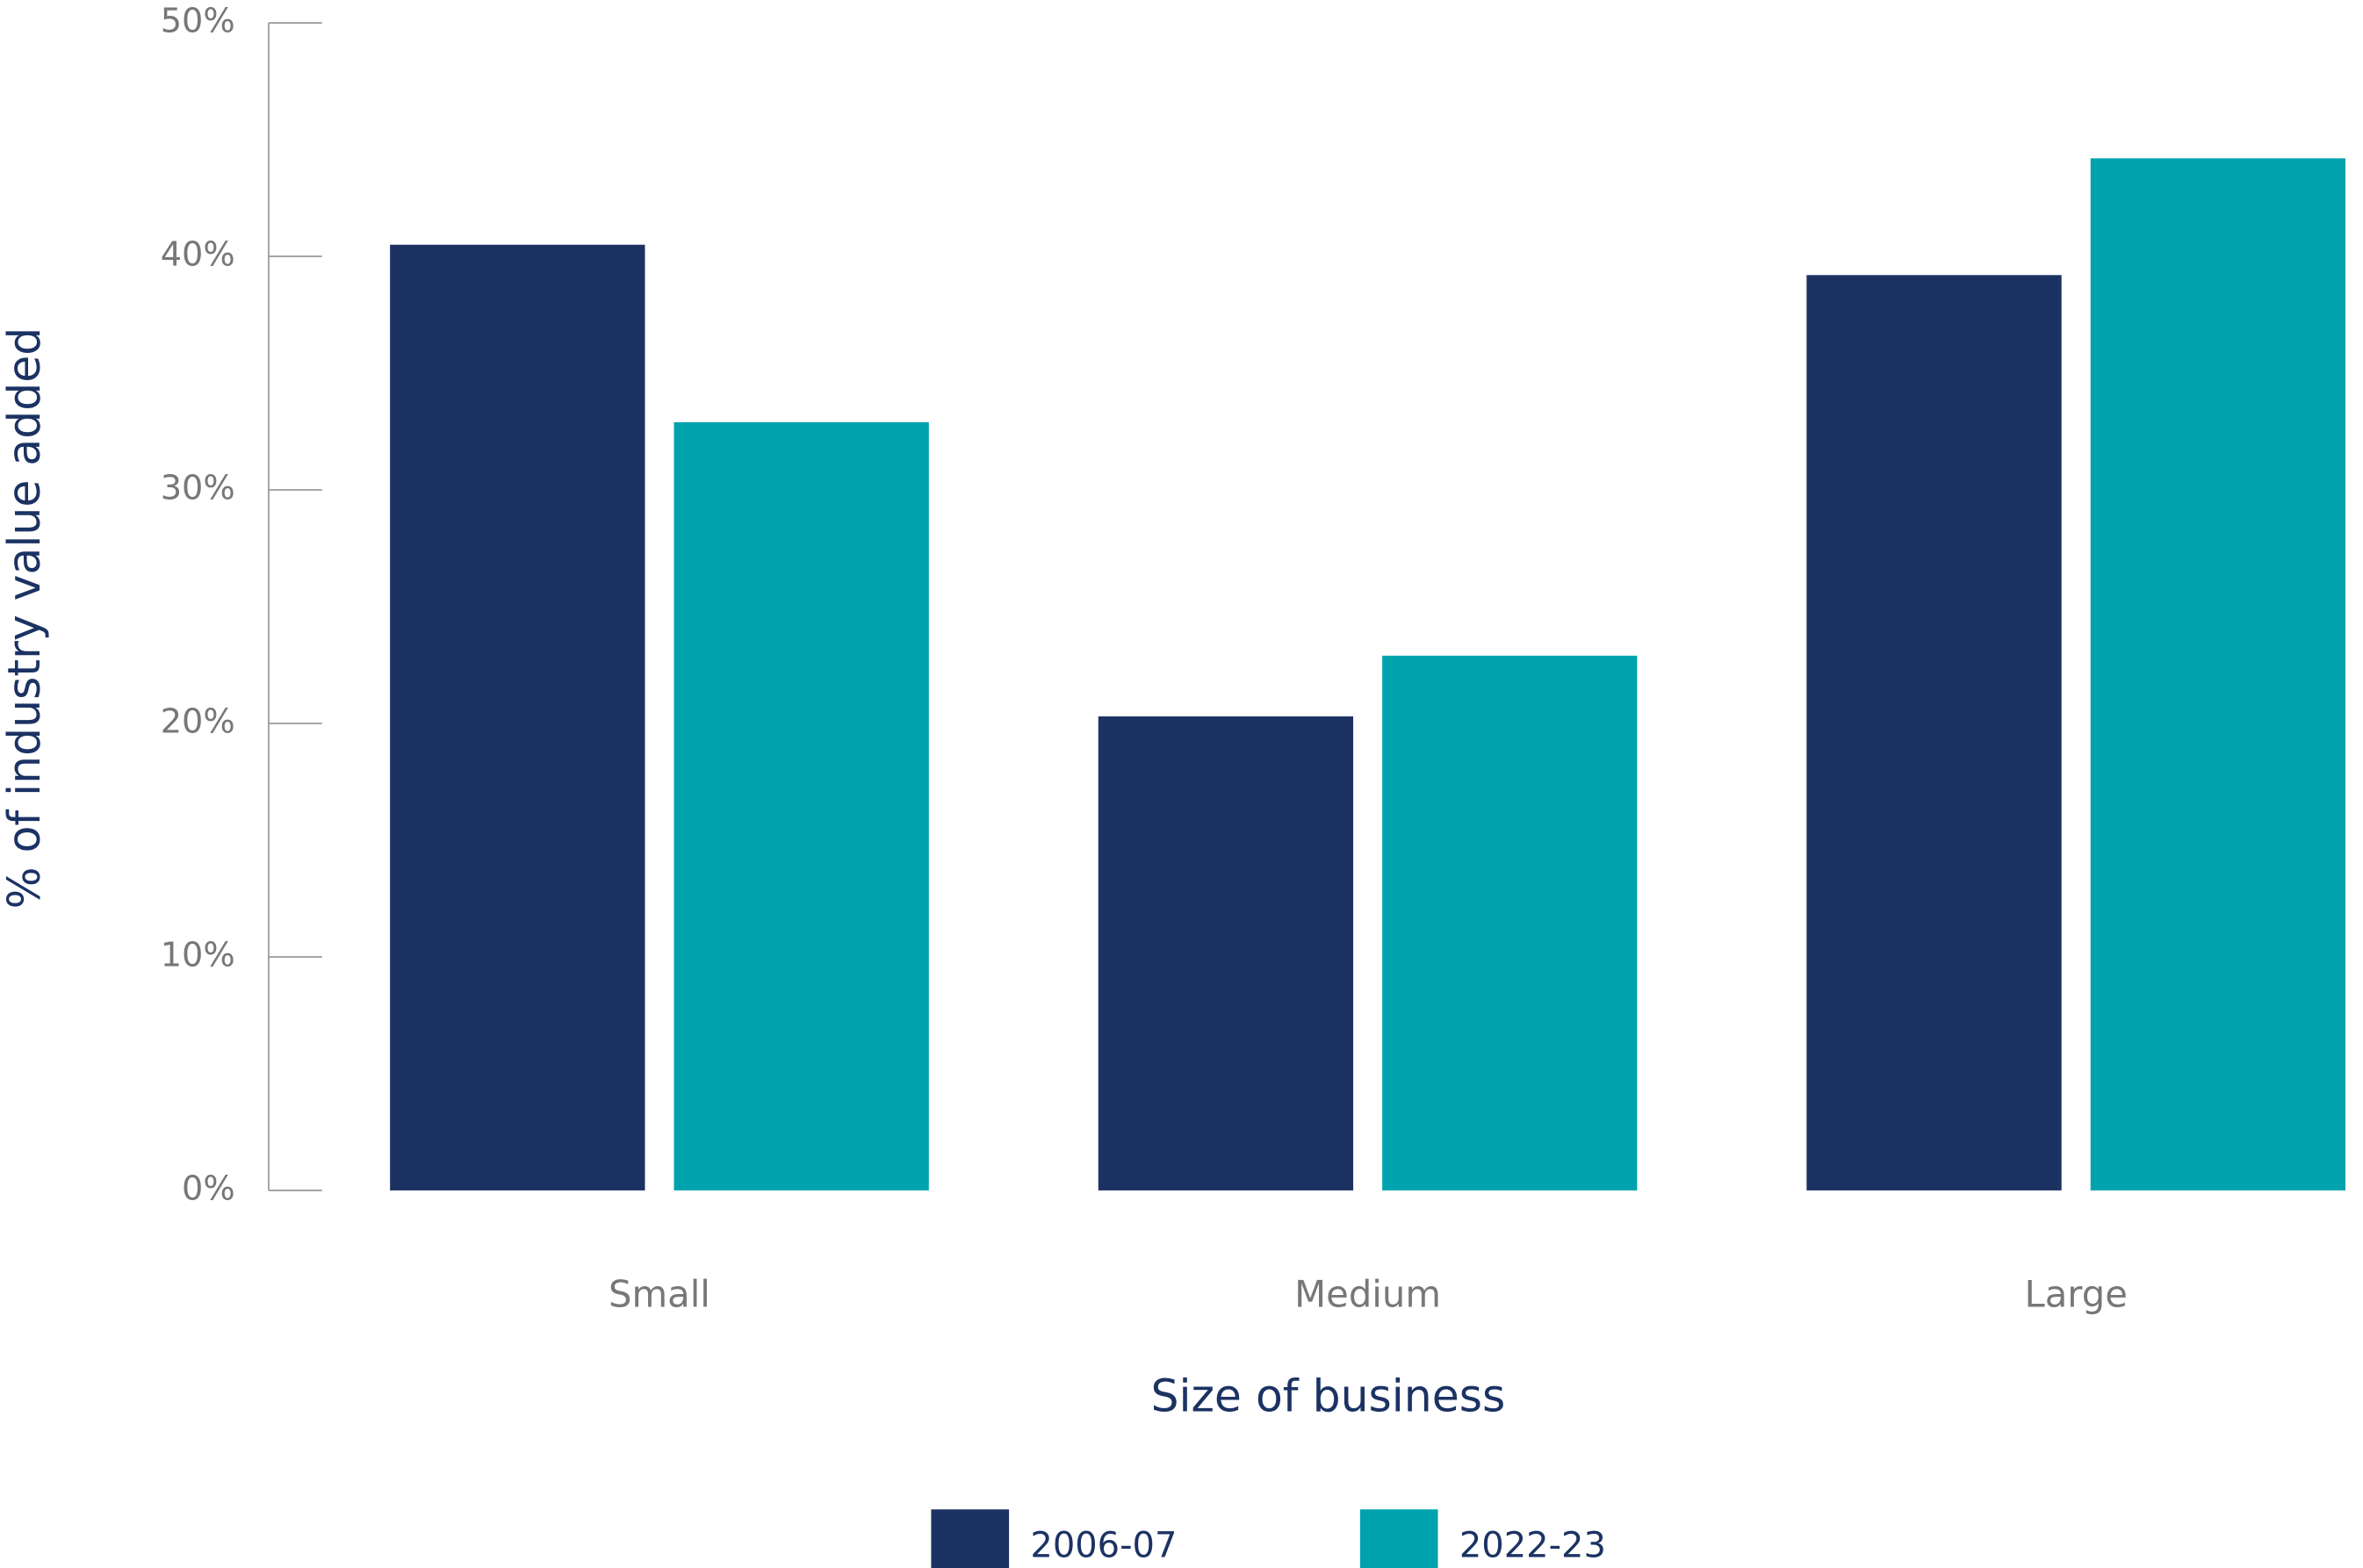 This screenshot has width=2363, height=1568. I want to click on y-tick-label: 40%, so click(198, 255).